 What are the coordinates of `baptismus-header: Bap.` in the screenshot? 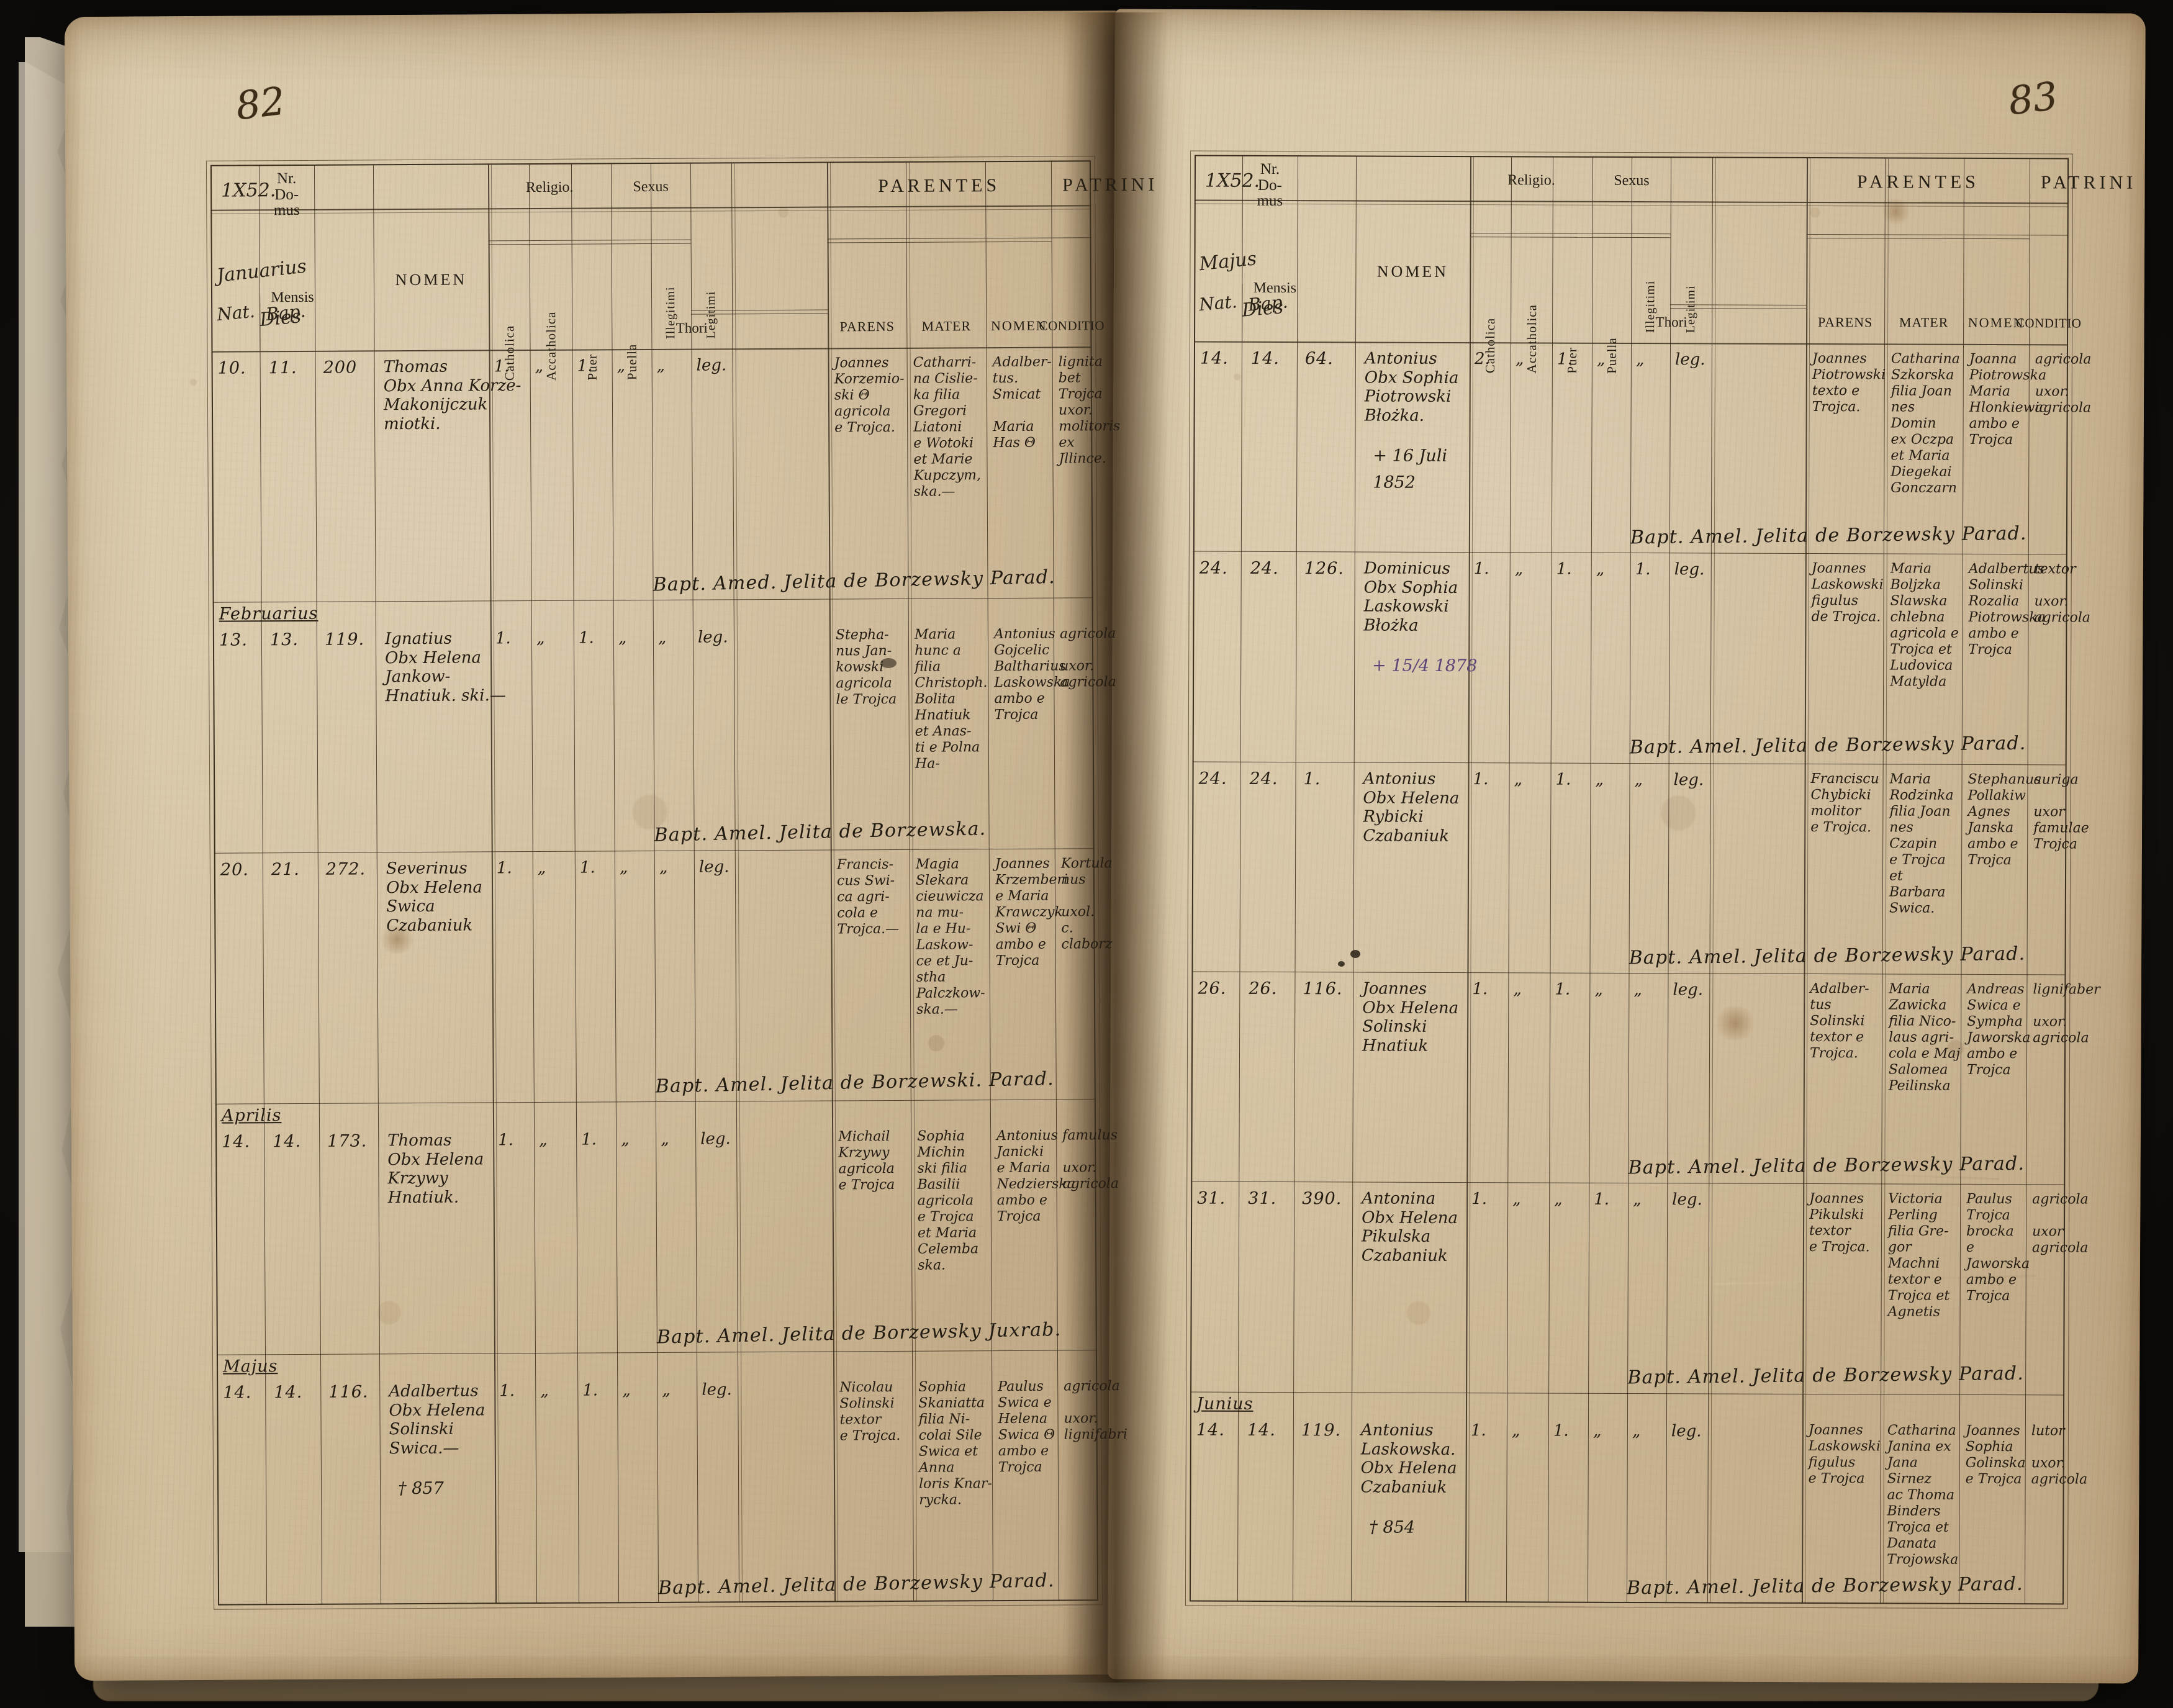 It's located at (1268, 303).